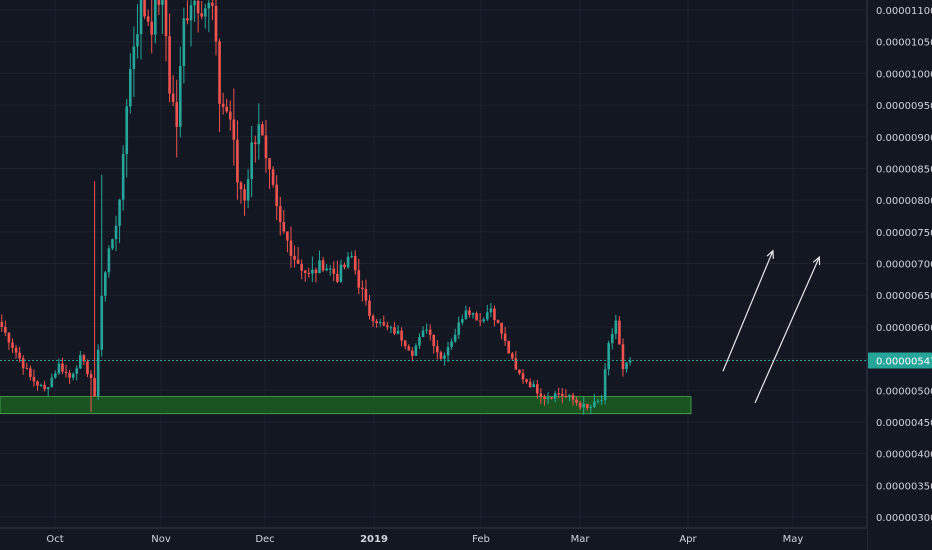 Image resolution: width=932 pixels, height=550 pixels. What do you see at coordinates (904, 201) in the screenshot?
I see `y-tick-label: 0.00000800` at bounding box center [904, 201].